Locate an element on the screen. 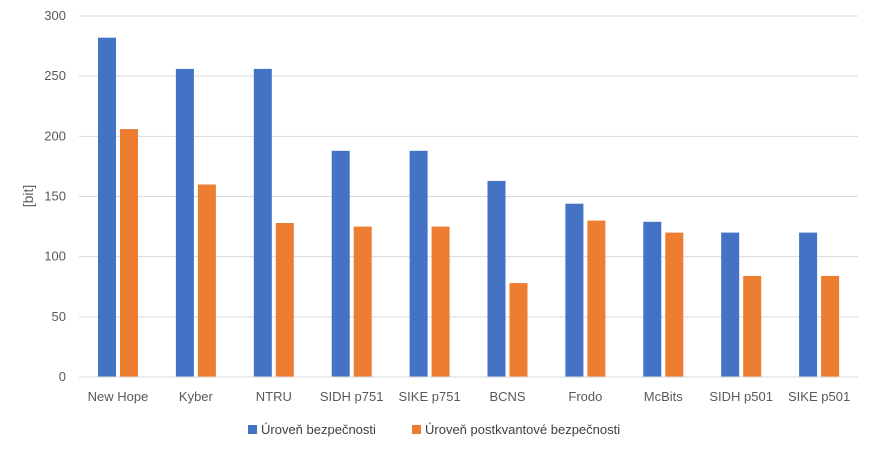 This screenshot has width=877, height=454. y-tick-label: 50 is located at coordinates (59, 316).